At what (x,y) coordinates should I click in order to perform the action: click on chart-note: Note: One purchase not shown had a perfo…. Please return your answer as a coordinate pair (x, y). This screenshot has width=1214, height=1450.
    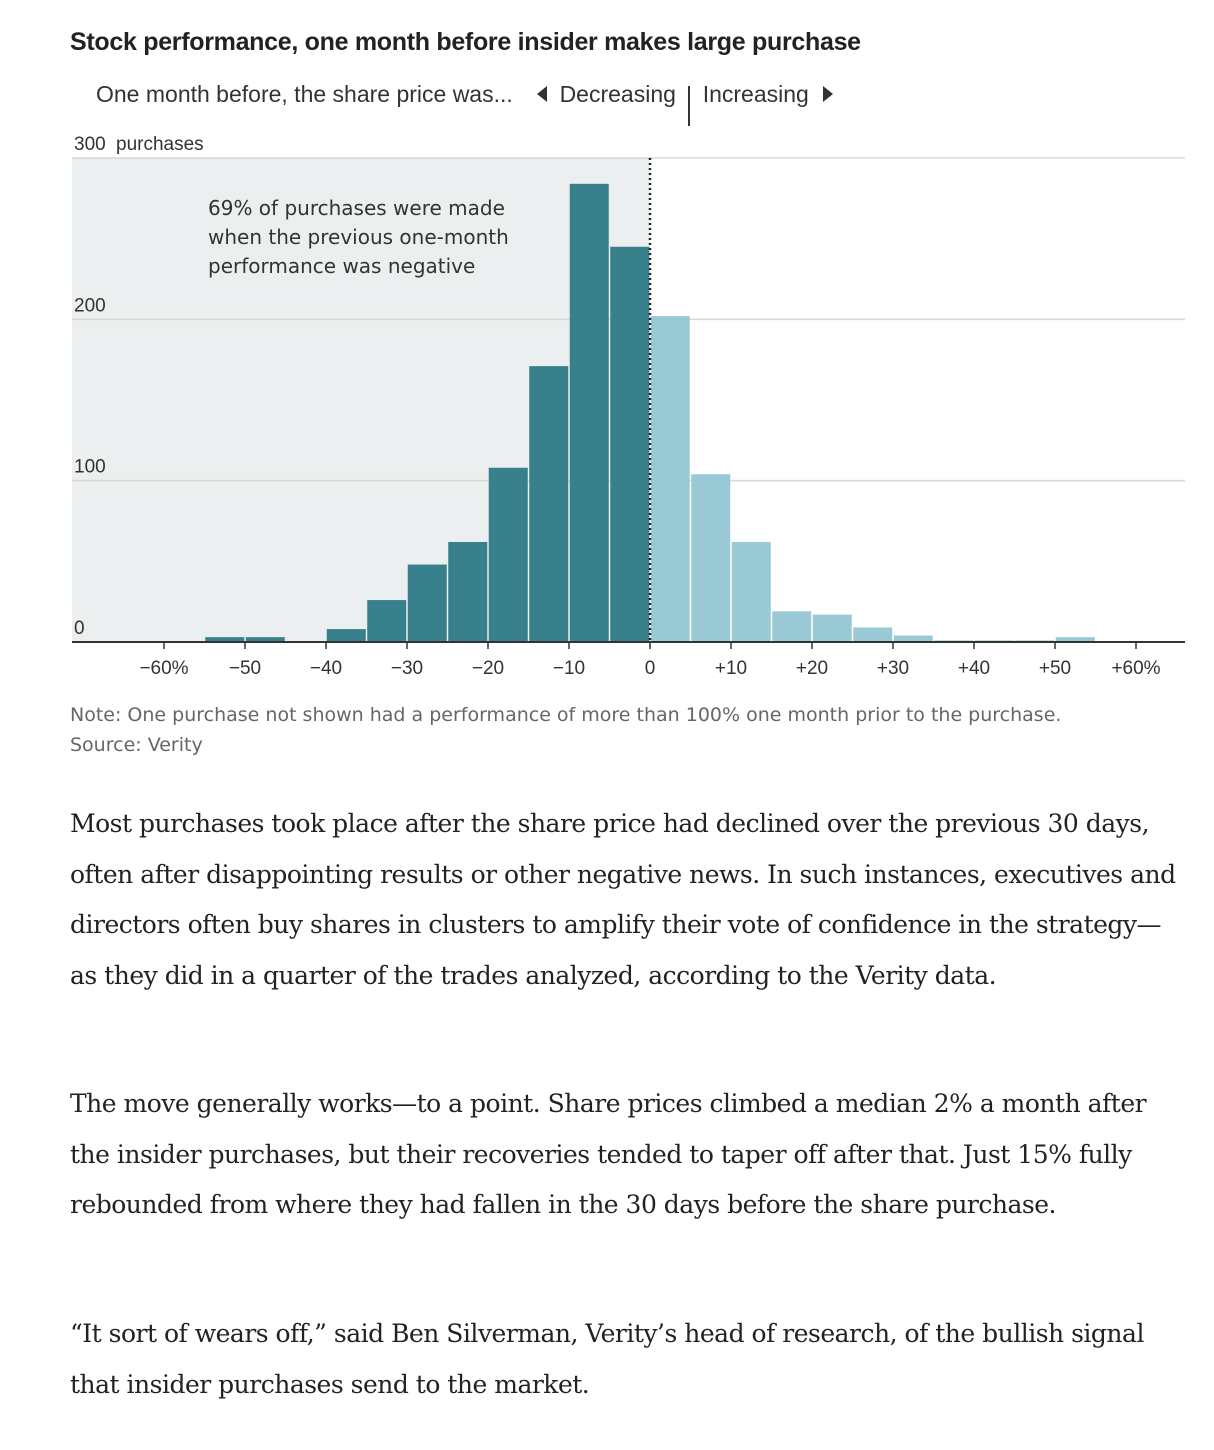
    Looking at the image, I should click on (566, 715).